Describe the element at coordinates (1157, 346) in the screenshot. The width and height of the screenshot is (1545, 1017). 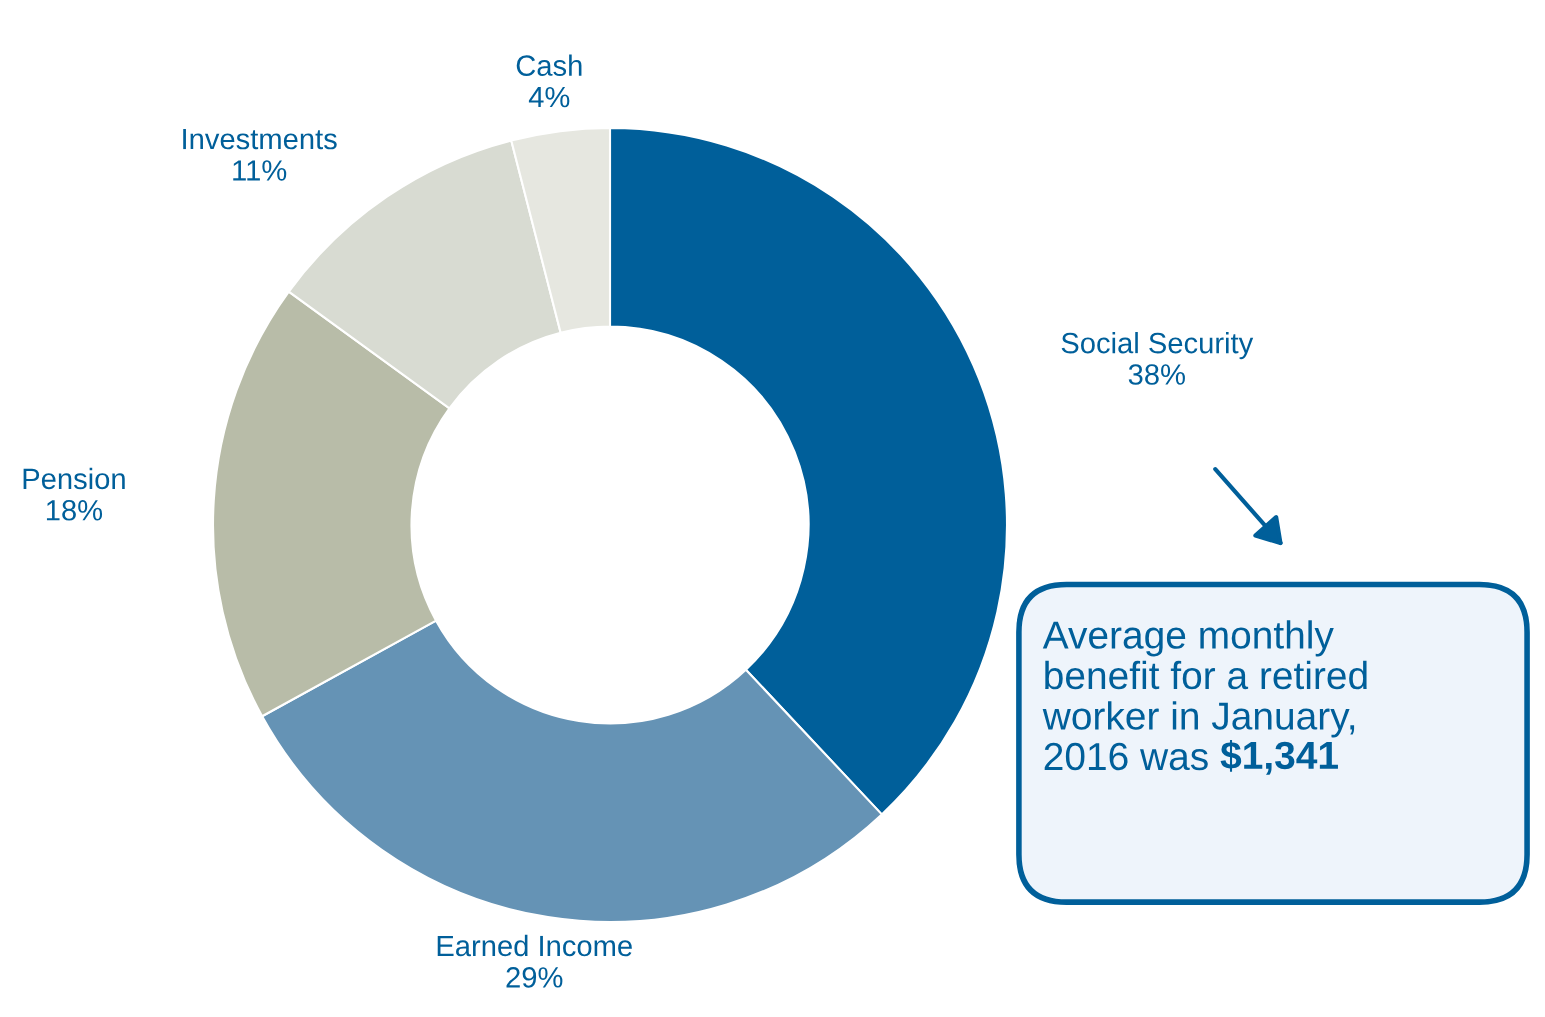
I see `slice-label: Social Security` at that location.